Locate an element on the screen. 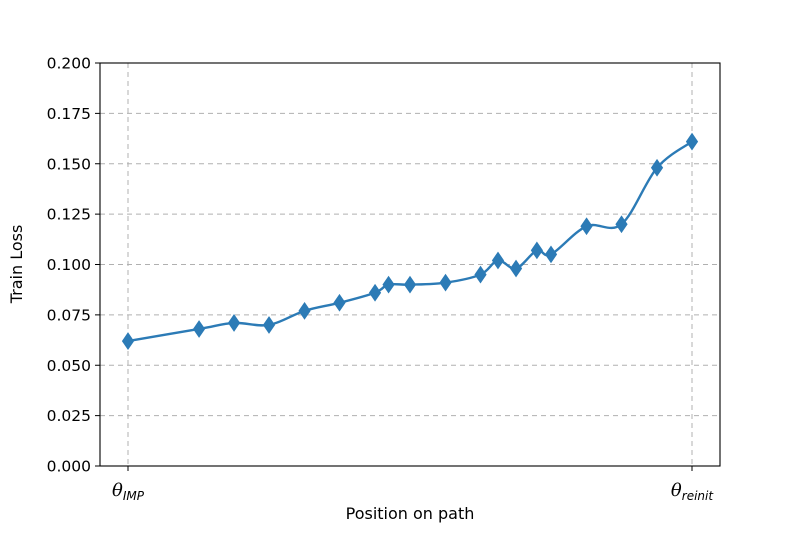 This screenshot has width=800, height=533. y-tick-label: 0.175 is located at coordinates (69, 114).